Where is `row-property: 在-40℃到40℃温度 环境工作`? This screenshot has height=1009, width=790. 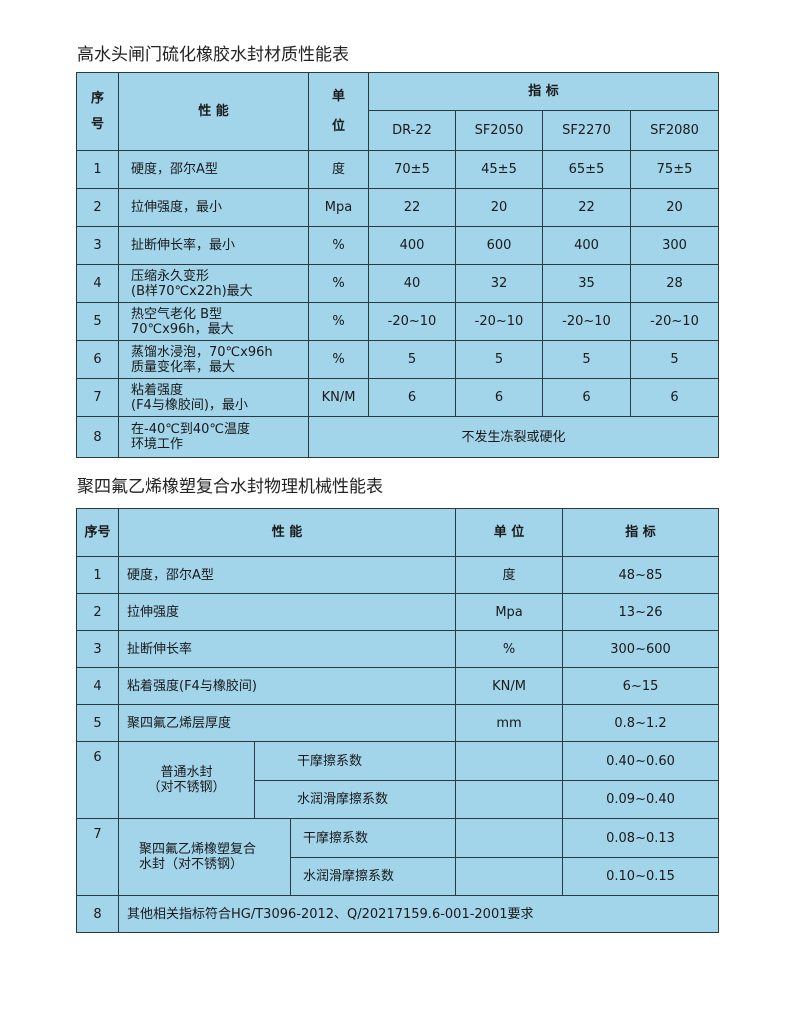 row-property: 在-40℃到40℃温度 环境工作 is located at coordinates (213, 437).